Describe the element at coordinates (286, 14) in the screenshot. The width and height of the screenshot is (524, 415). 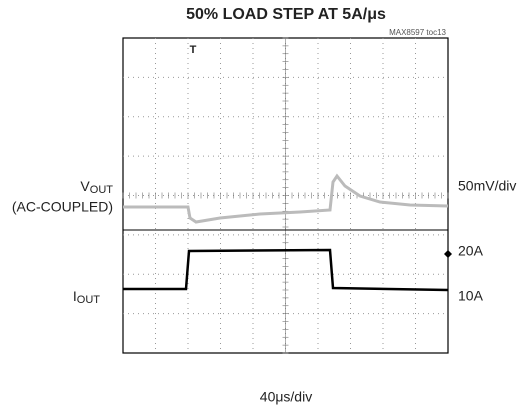
I see `title: 50% LOAD STEP AT 5A/μs` at that location.